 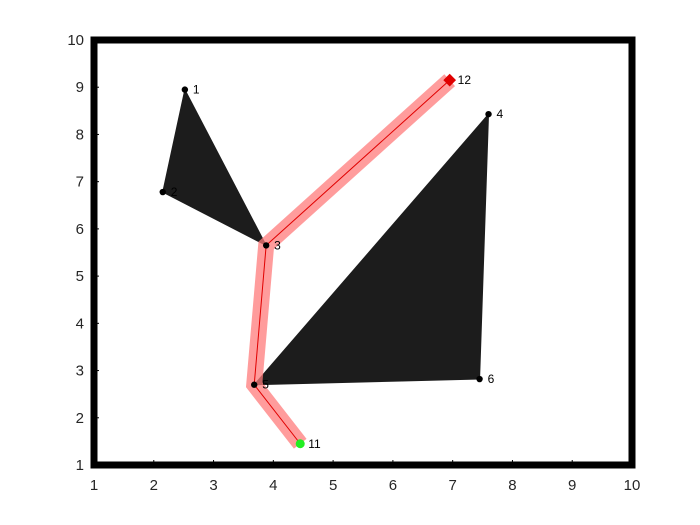 What do you see at coordinates (452, 485) in the screenshot?
I see `x-tick-label-7: 7` at bounding box center [452, 485].